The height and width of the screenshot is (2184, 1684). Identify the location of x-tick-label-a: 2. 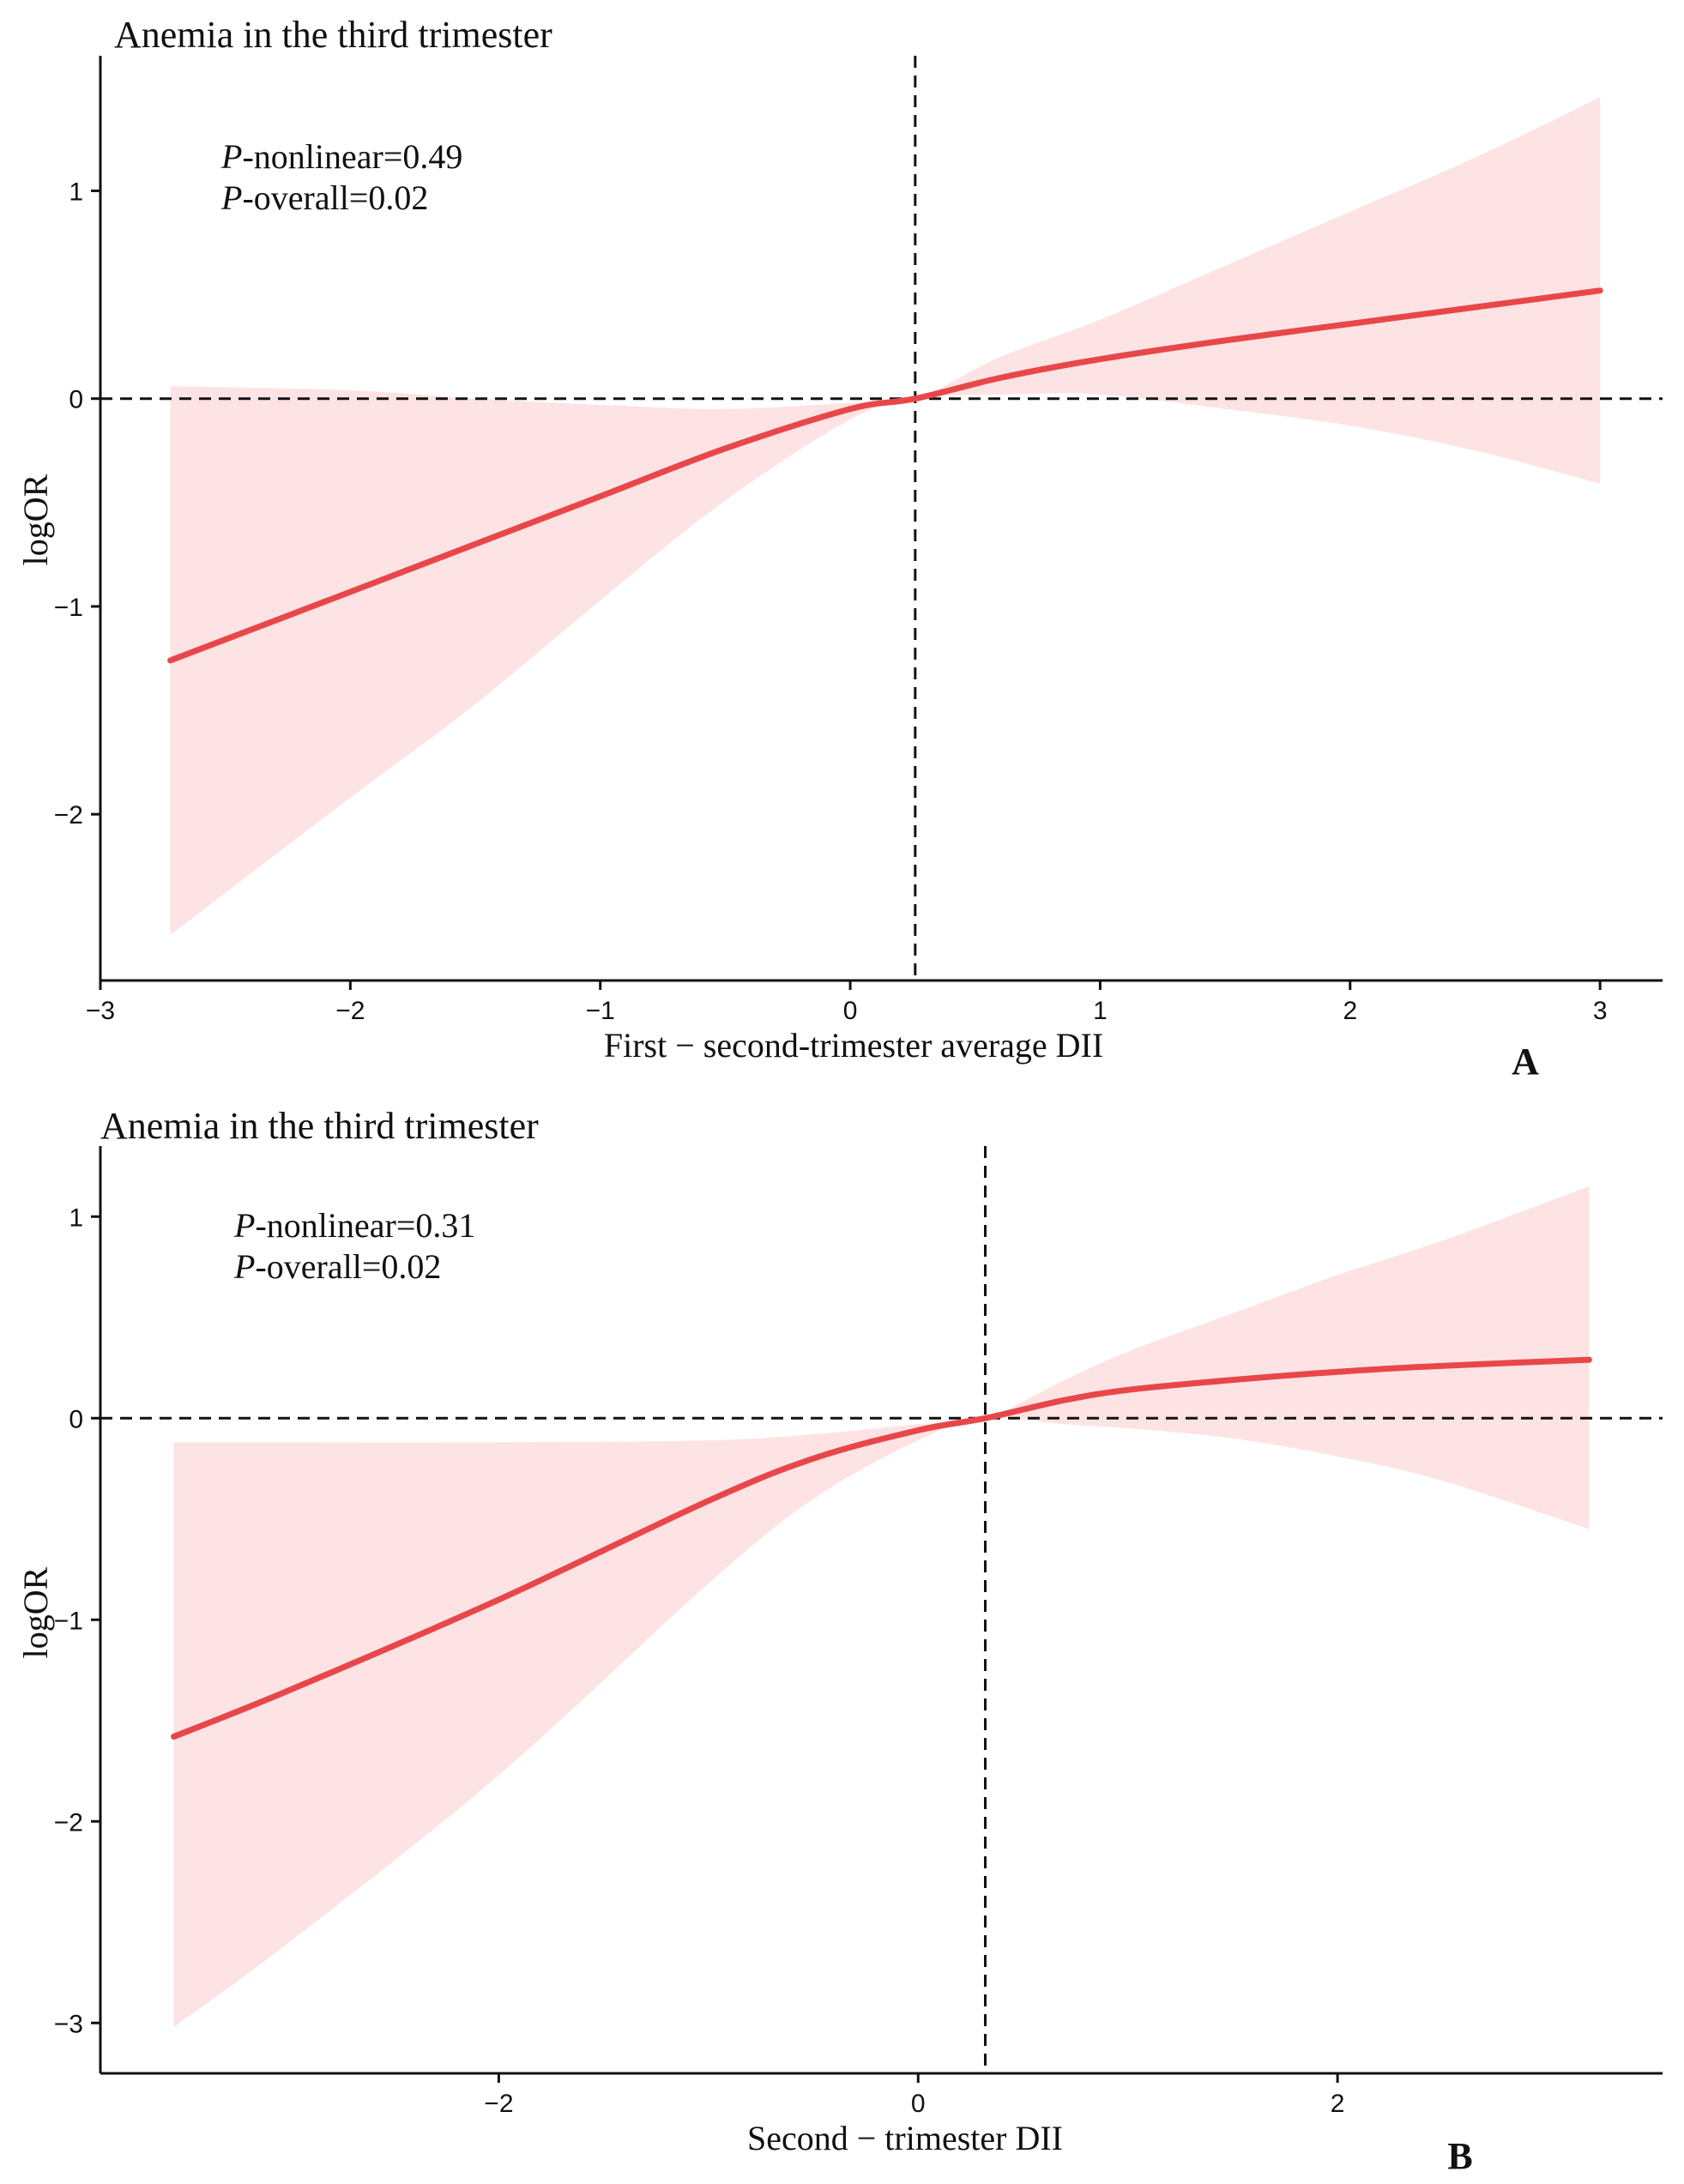
(1350, 1011).